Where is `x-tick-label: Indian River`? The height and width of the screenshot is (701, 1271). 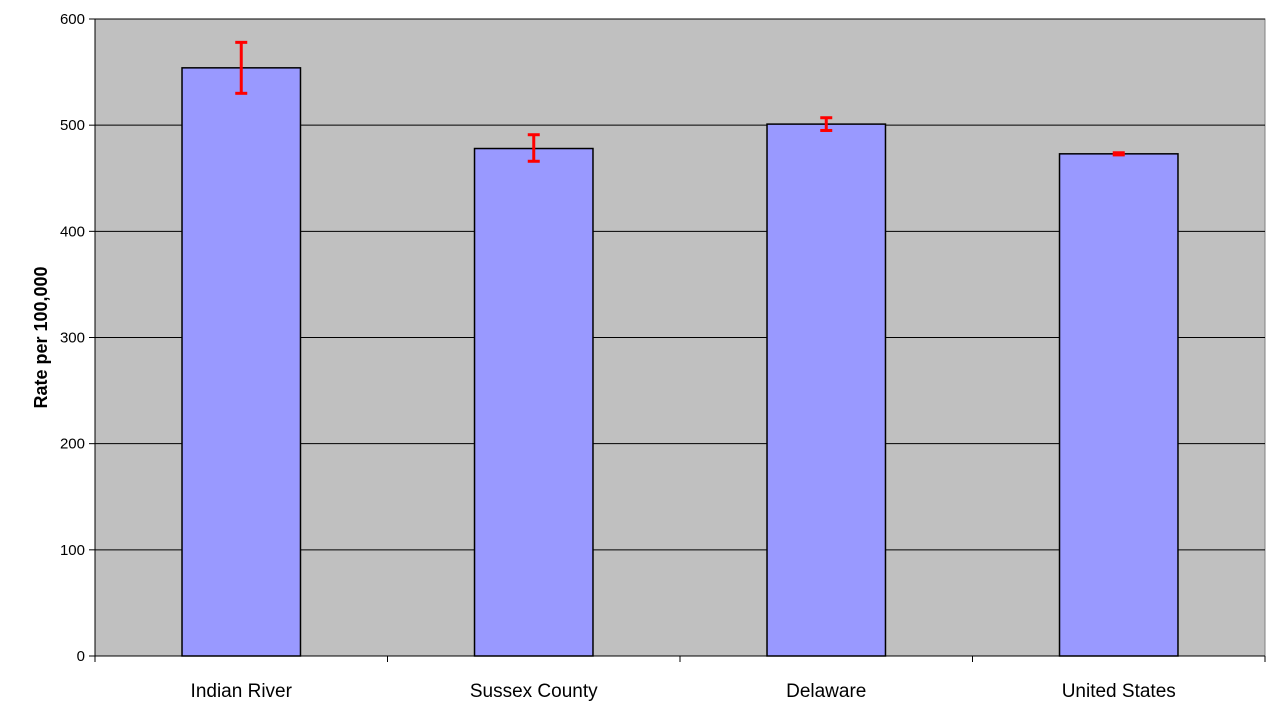
x-tick-label: Indian River is located at coordinates (242, 691).